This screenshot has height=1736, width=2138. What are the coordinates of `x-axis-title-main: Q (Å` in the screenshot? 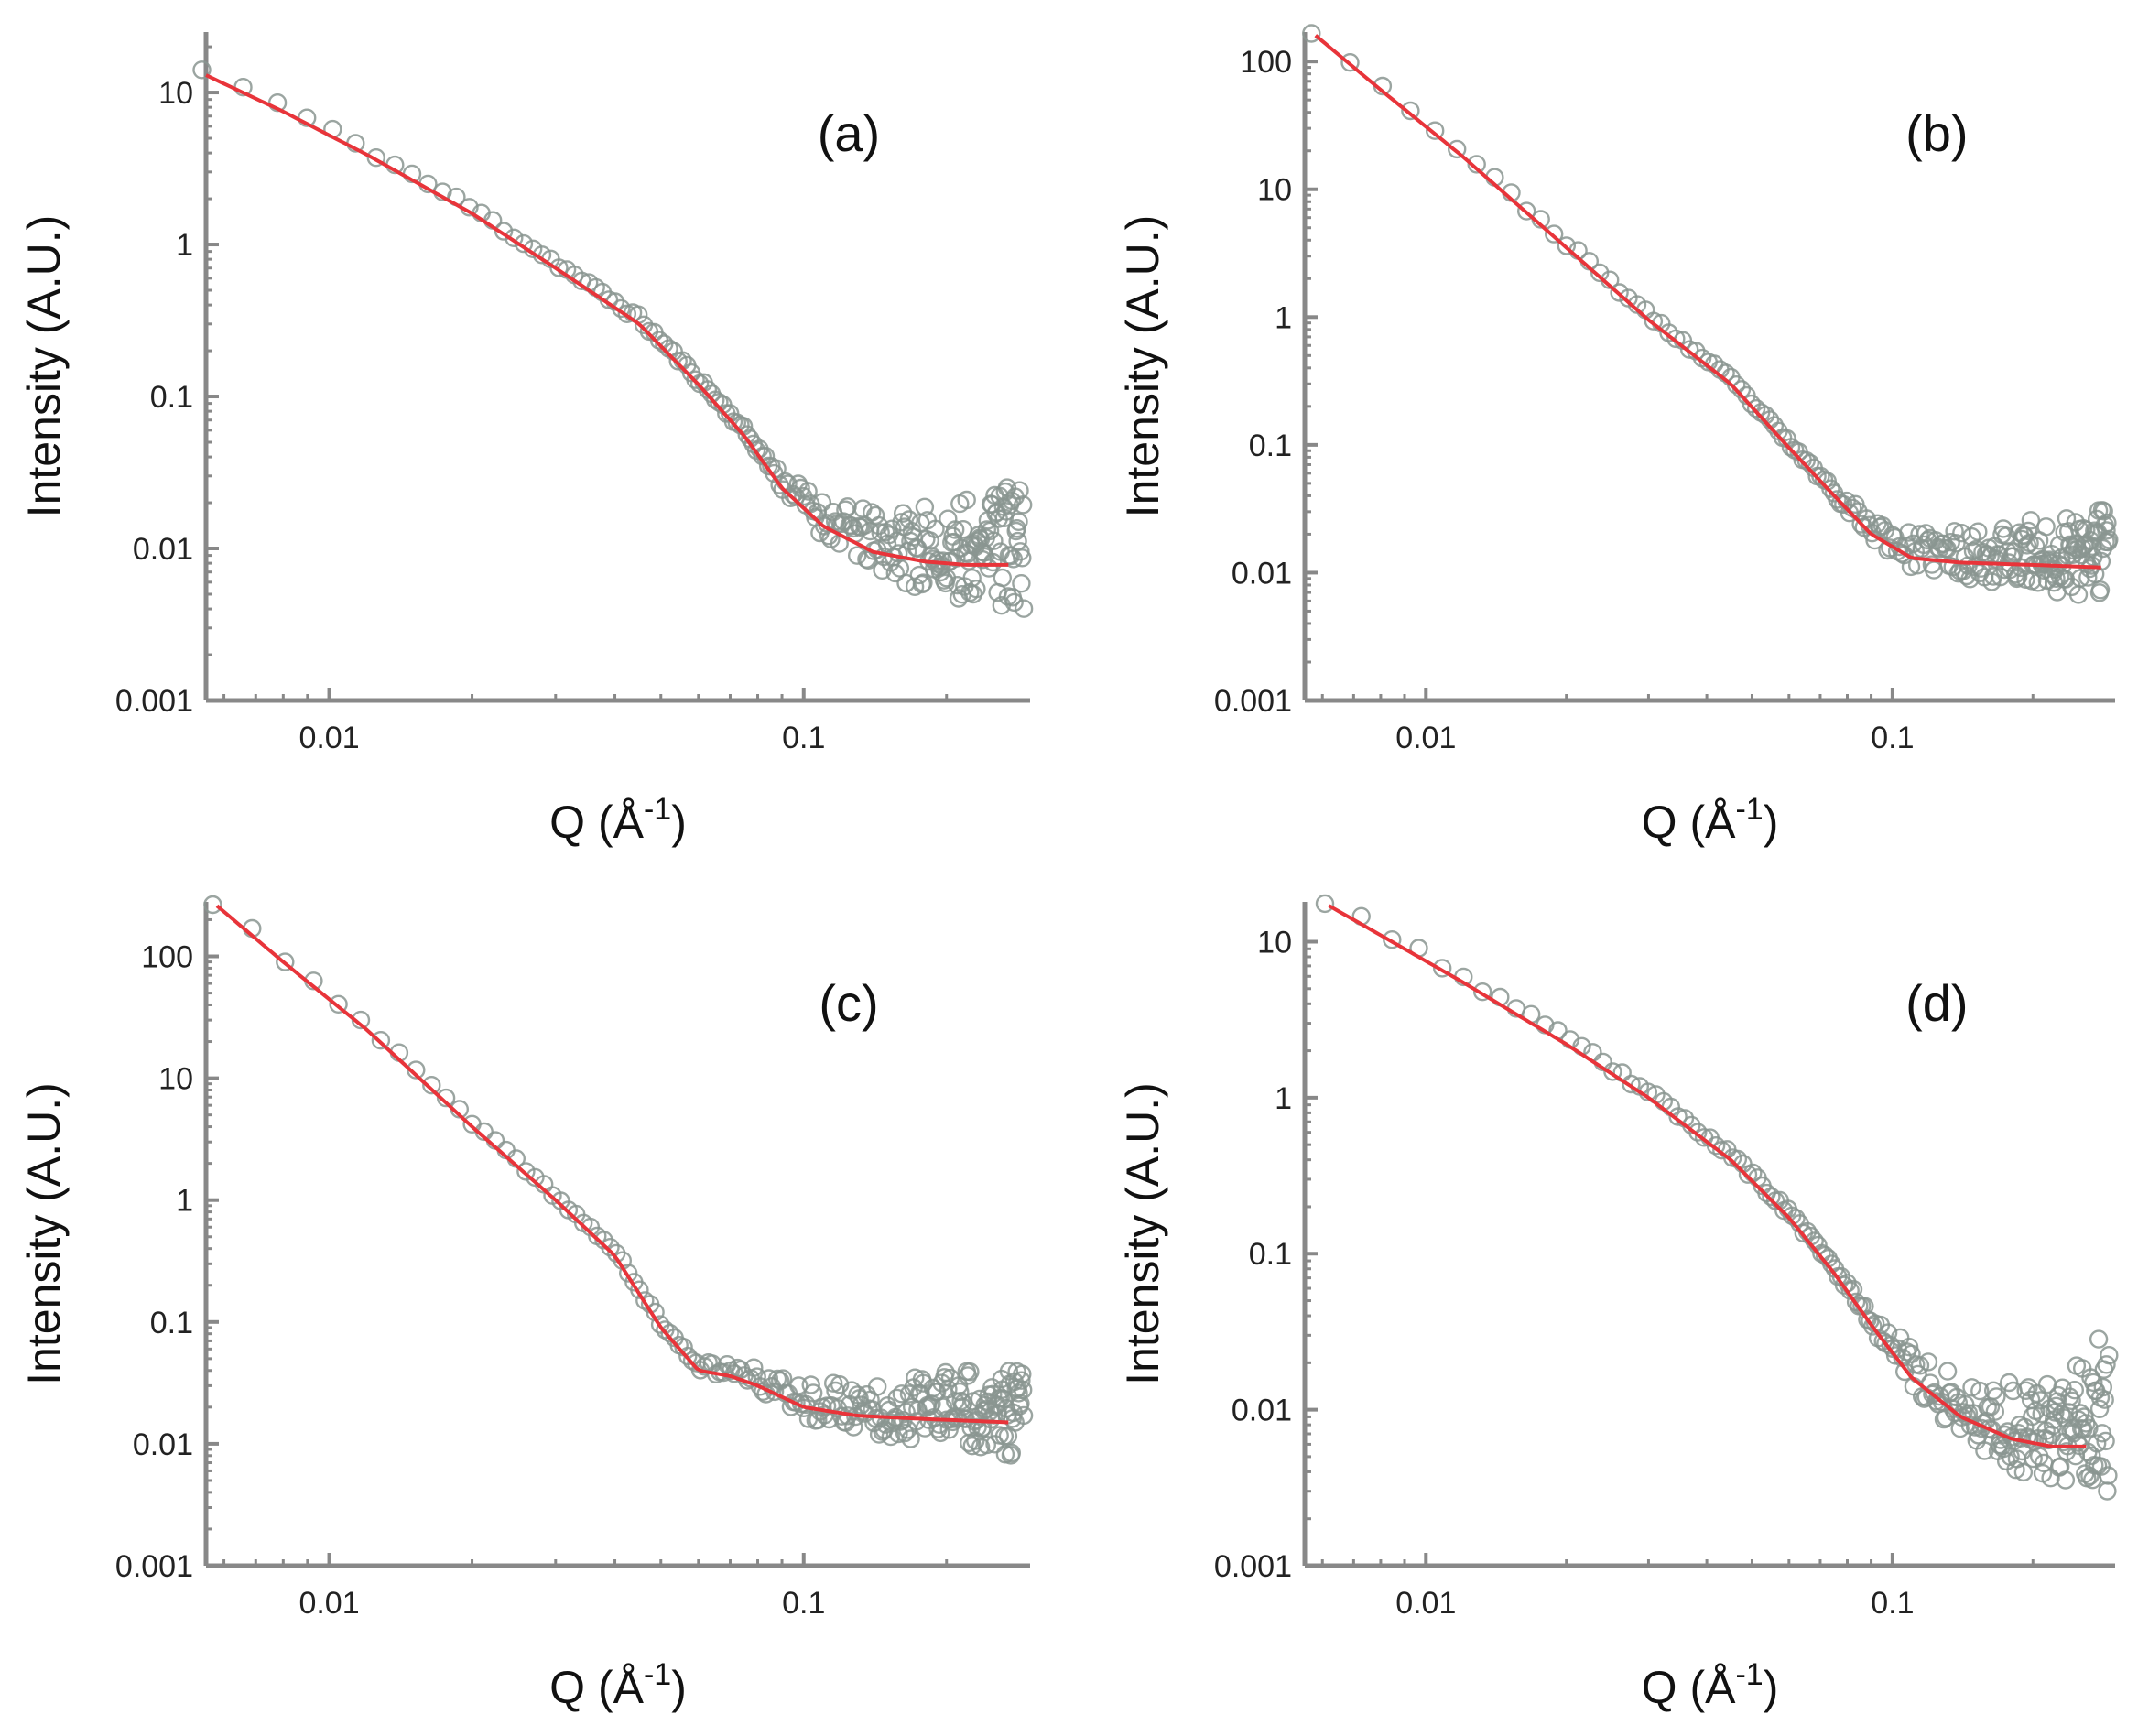 It's located at (597, 823).